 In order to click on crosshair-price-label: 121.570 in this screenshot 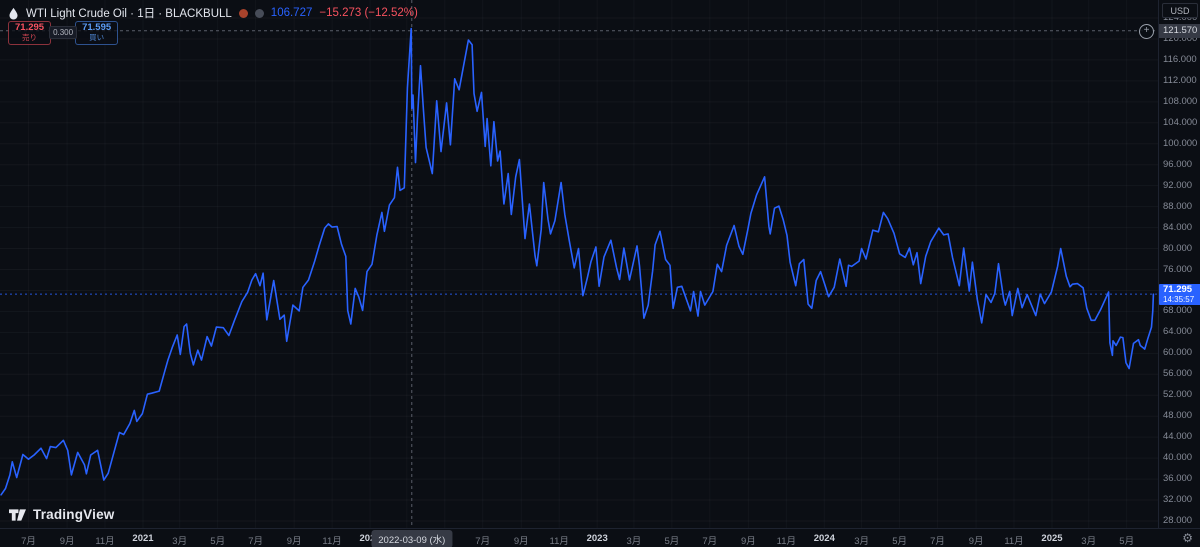, I will do `click(1179, 30)`.